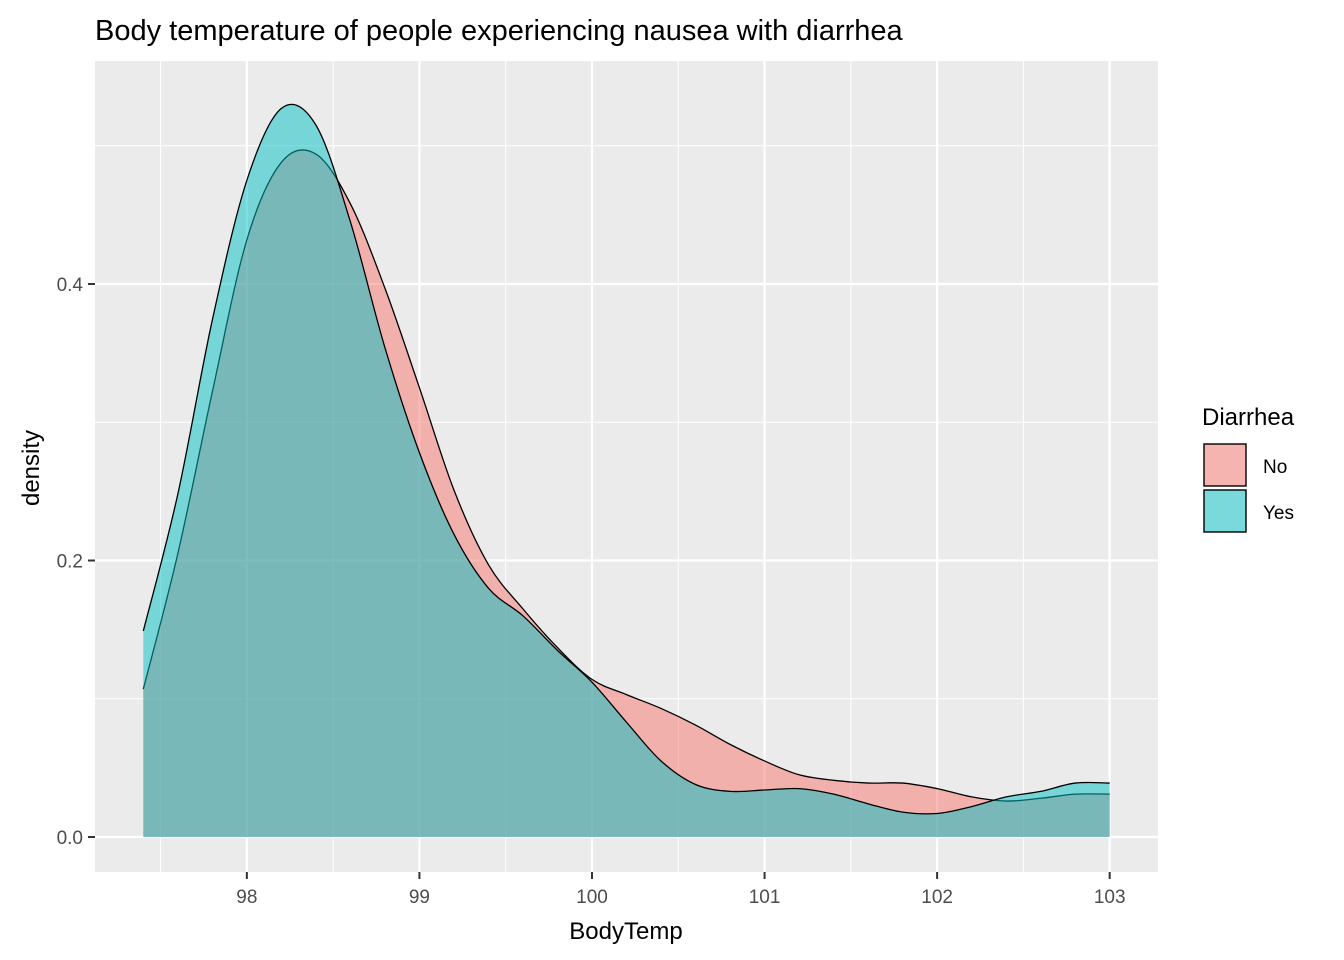 This screenshot has height=960, width=1344. Describe the element at coordinates (70, 838) in the screenshot. I see `y-tick-label: 0.0` at that location.